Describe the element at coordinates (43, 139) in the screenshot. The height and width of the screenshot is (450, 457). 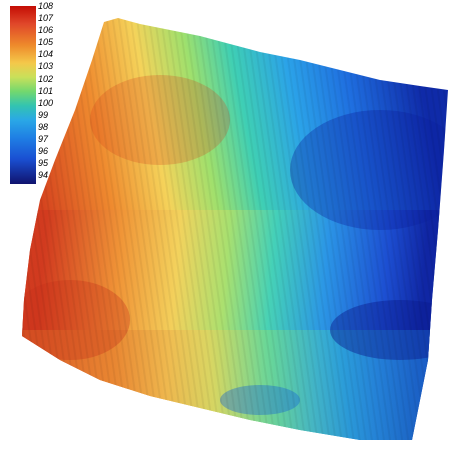
I see `legend-label: 97` at that location.